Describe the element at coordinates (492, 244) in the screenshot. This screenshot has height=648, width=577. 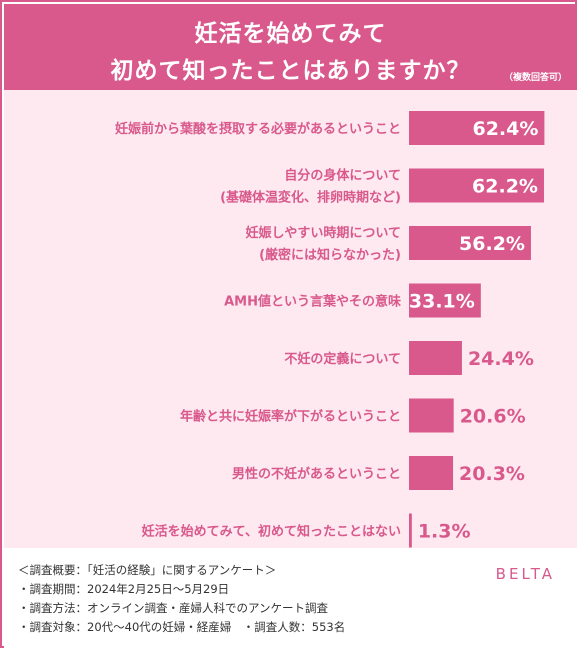
I see `value-label: 56.2%` at that location.